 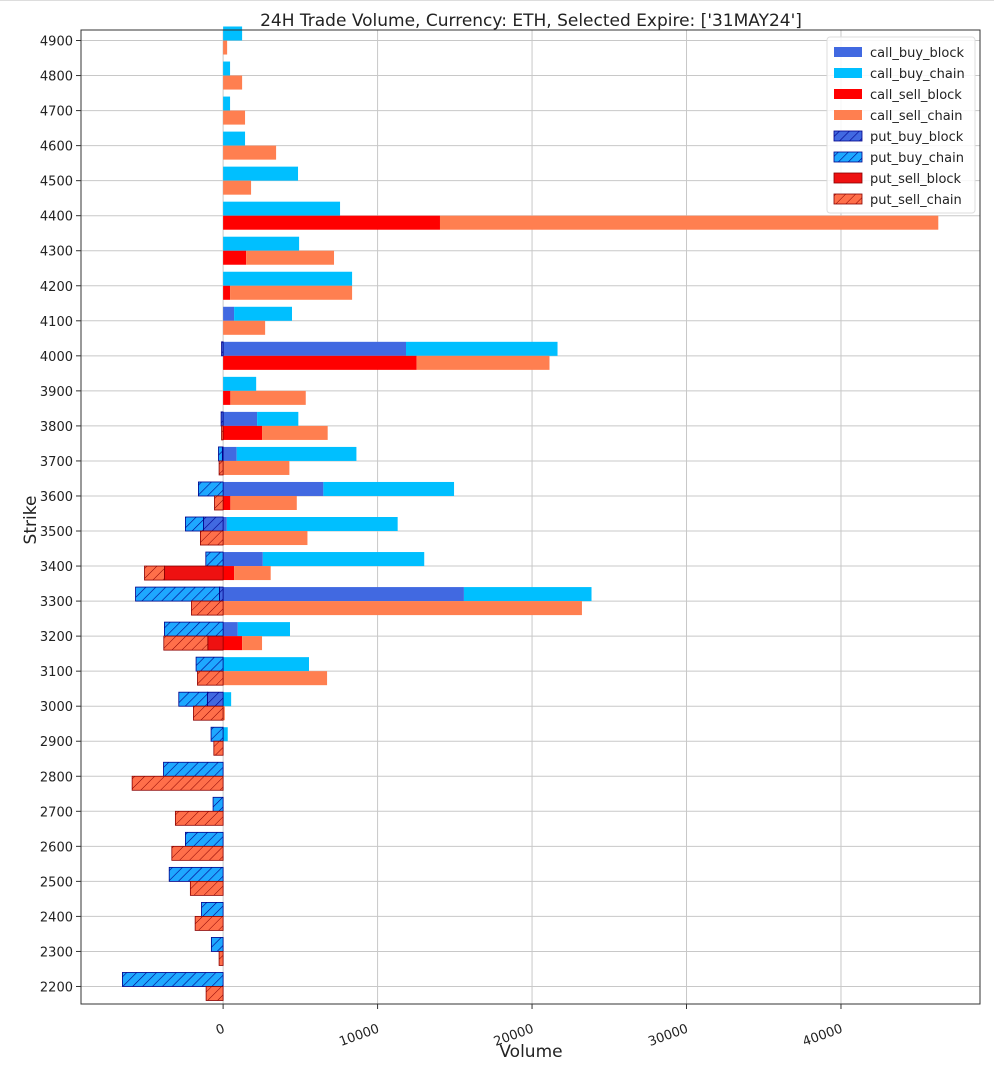 What do you see at coordinates (916, 200) in the screenshot?
I see `legend-label-put_sell_chain: put_sell_chain` at bounding box center [916, 200].